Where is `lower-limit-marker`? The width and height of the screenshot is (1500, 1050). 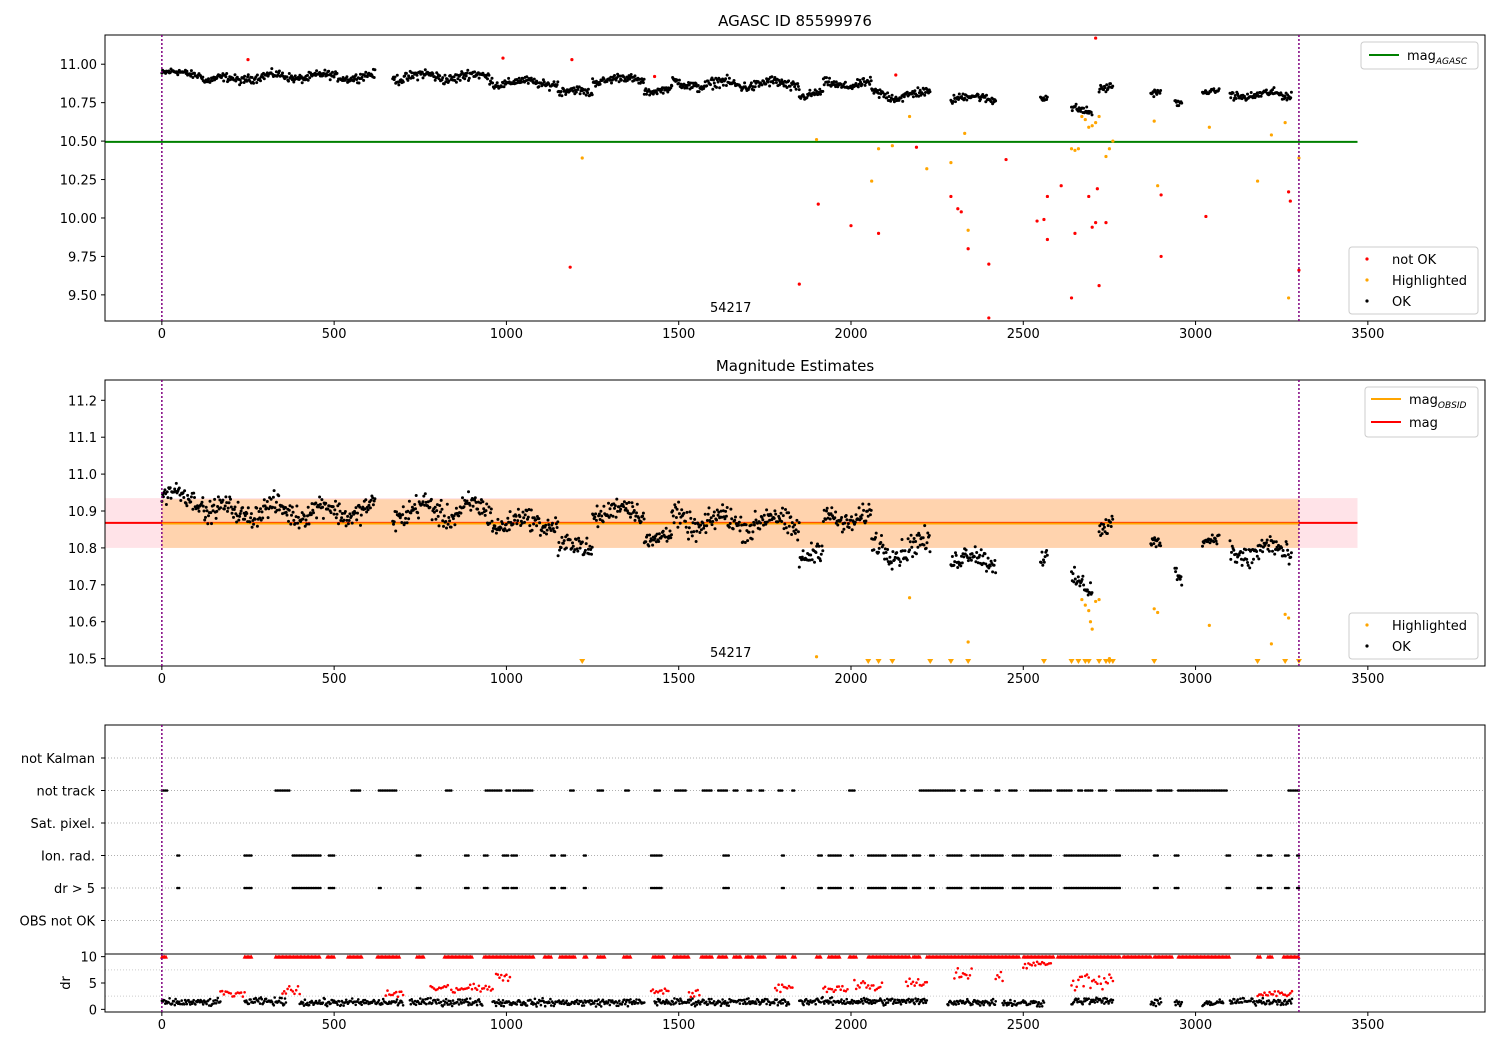 lower-limit-marker is located at coordinates (930, 661).